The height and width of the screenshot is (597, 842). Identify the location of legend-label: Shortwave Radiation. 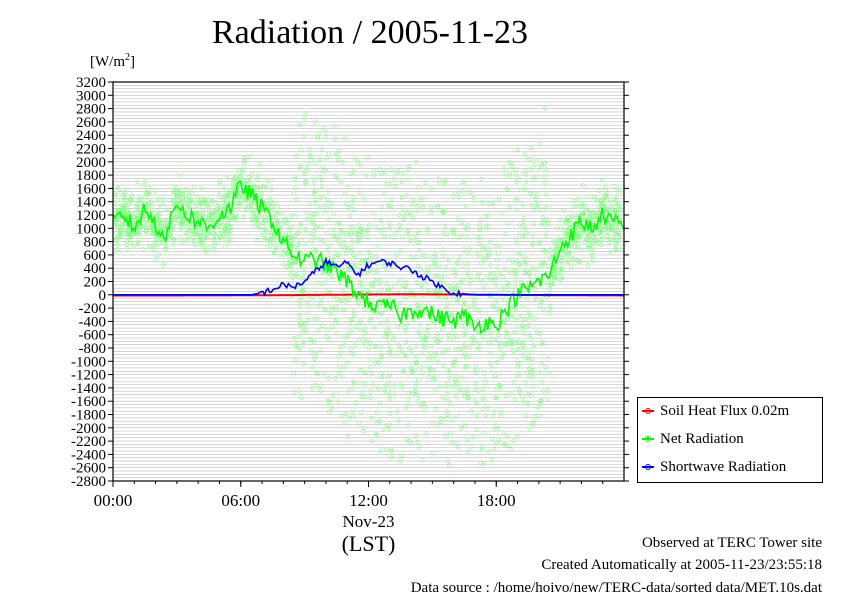
(723, 466).